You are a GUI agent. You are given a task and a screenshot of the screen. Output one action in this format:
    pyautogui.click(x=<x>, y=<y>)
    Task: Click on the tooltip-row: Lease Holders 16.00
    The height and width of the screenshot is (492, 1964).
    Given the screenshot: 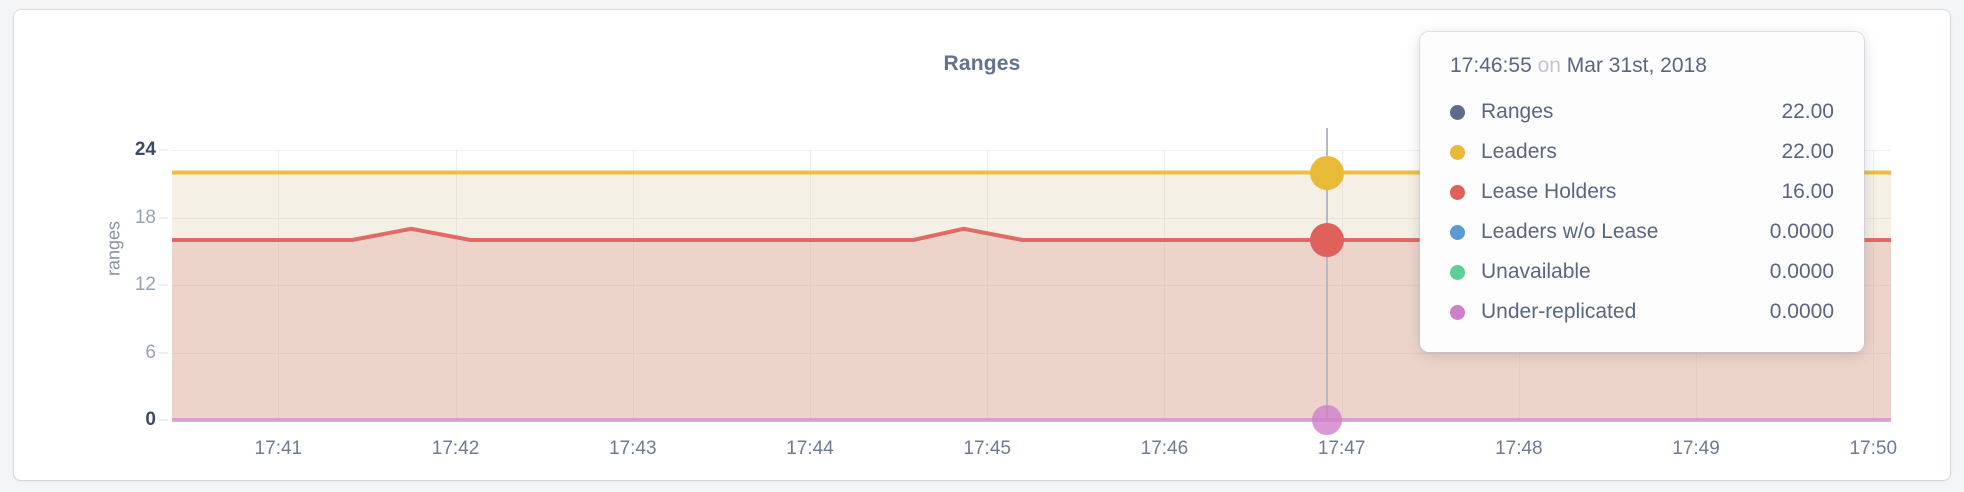 What is the action you would take?
    pyautogui.click(x=1642, y=192)
    